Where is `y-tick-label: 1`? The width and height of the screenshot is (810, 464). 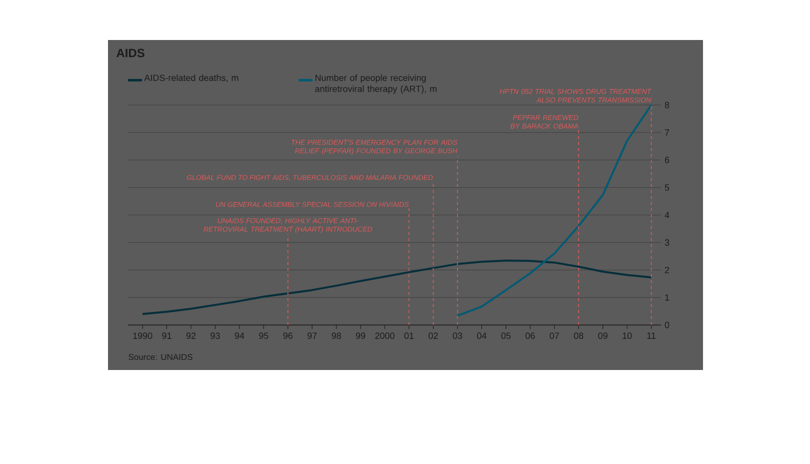
y-tick-label: 1 is located at coordinates (667, 297).